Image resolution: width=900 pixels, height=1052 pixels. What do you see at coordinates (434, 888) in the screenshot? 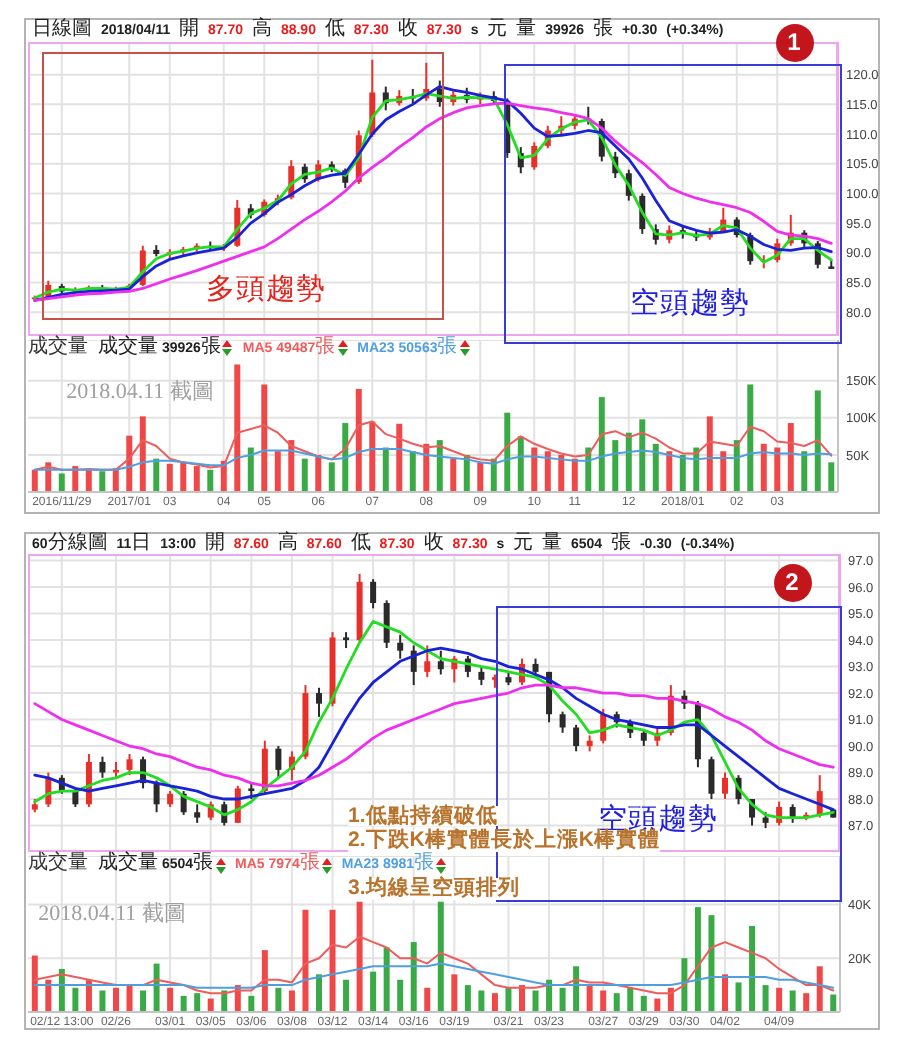
I see `annotation: 3.均線呈空頭排列` at bounding box center [434, 888].